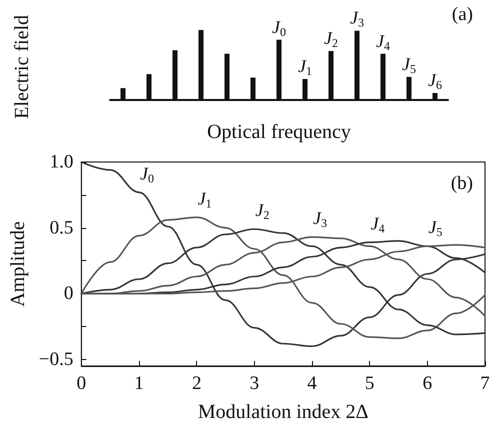  I want to click on x-tick-label: 7, so click(485, 383).